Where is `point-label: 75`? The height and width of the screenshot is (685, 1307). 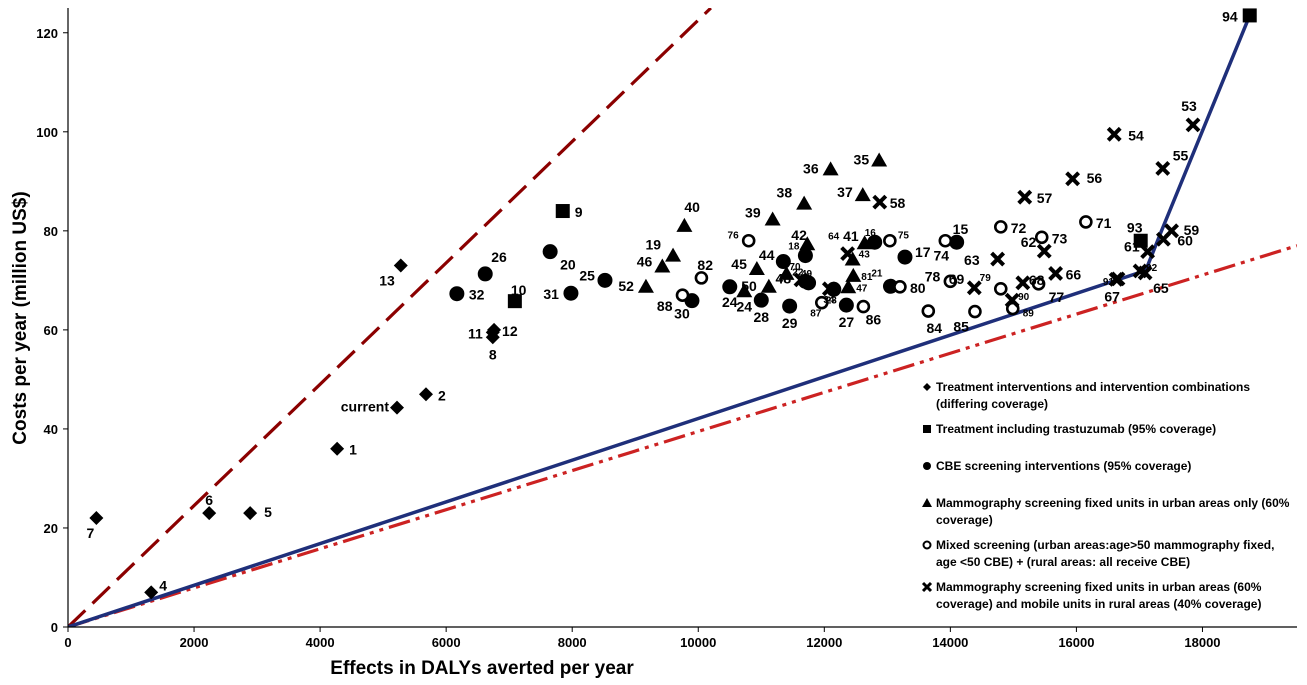 point-label: 75 is located at coordinates (904, 236).